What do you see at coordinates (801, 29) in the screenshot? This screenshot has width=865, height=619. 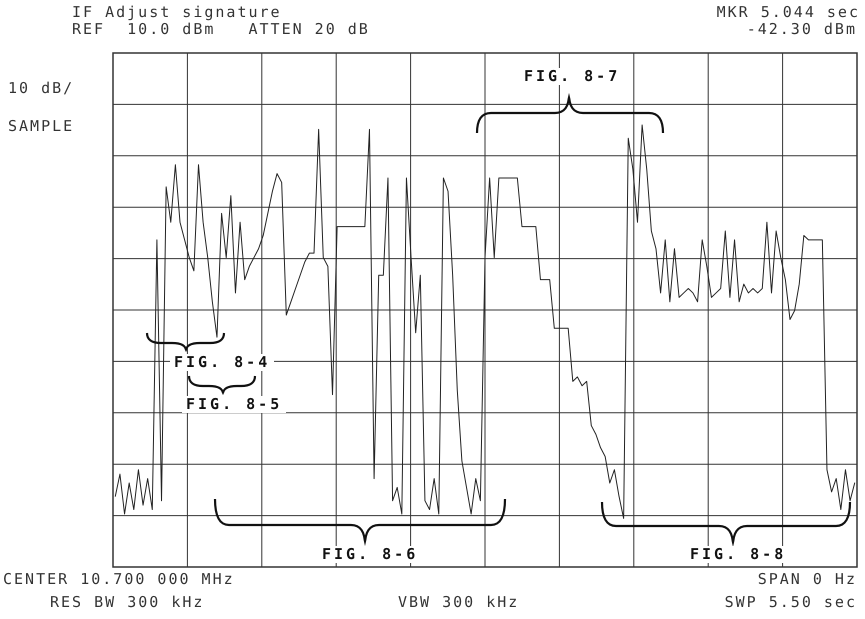 I see `text: -42.30 dBm` at bounding box center [801, 29].